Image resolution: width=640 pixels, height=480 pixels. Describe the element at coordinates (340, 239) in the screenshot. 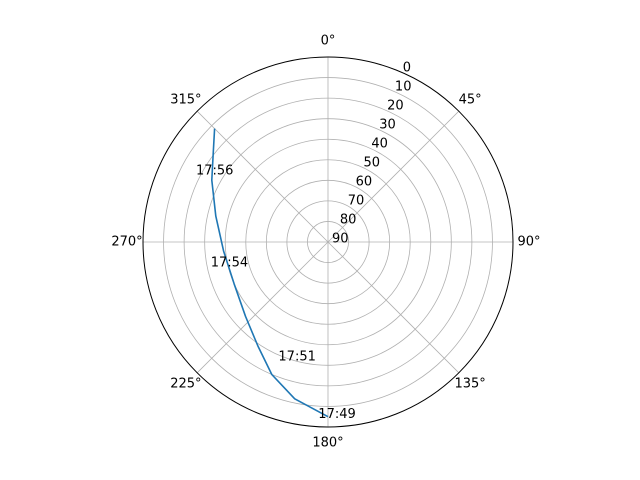

I see `r-tick-label: 90` at that location.